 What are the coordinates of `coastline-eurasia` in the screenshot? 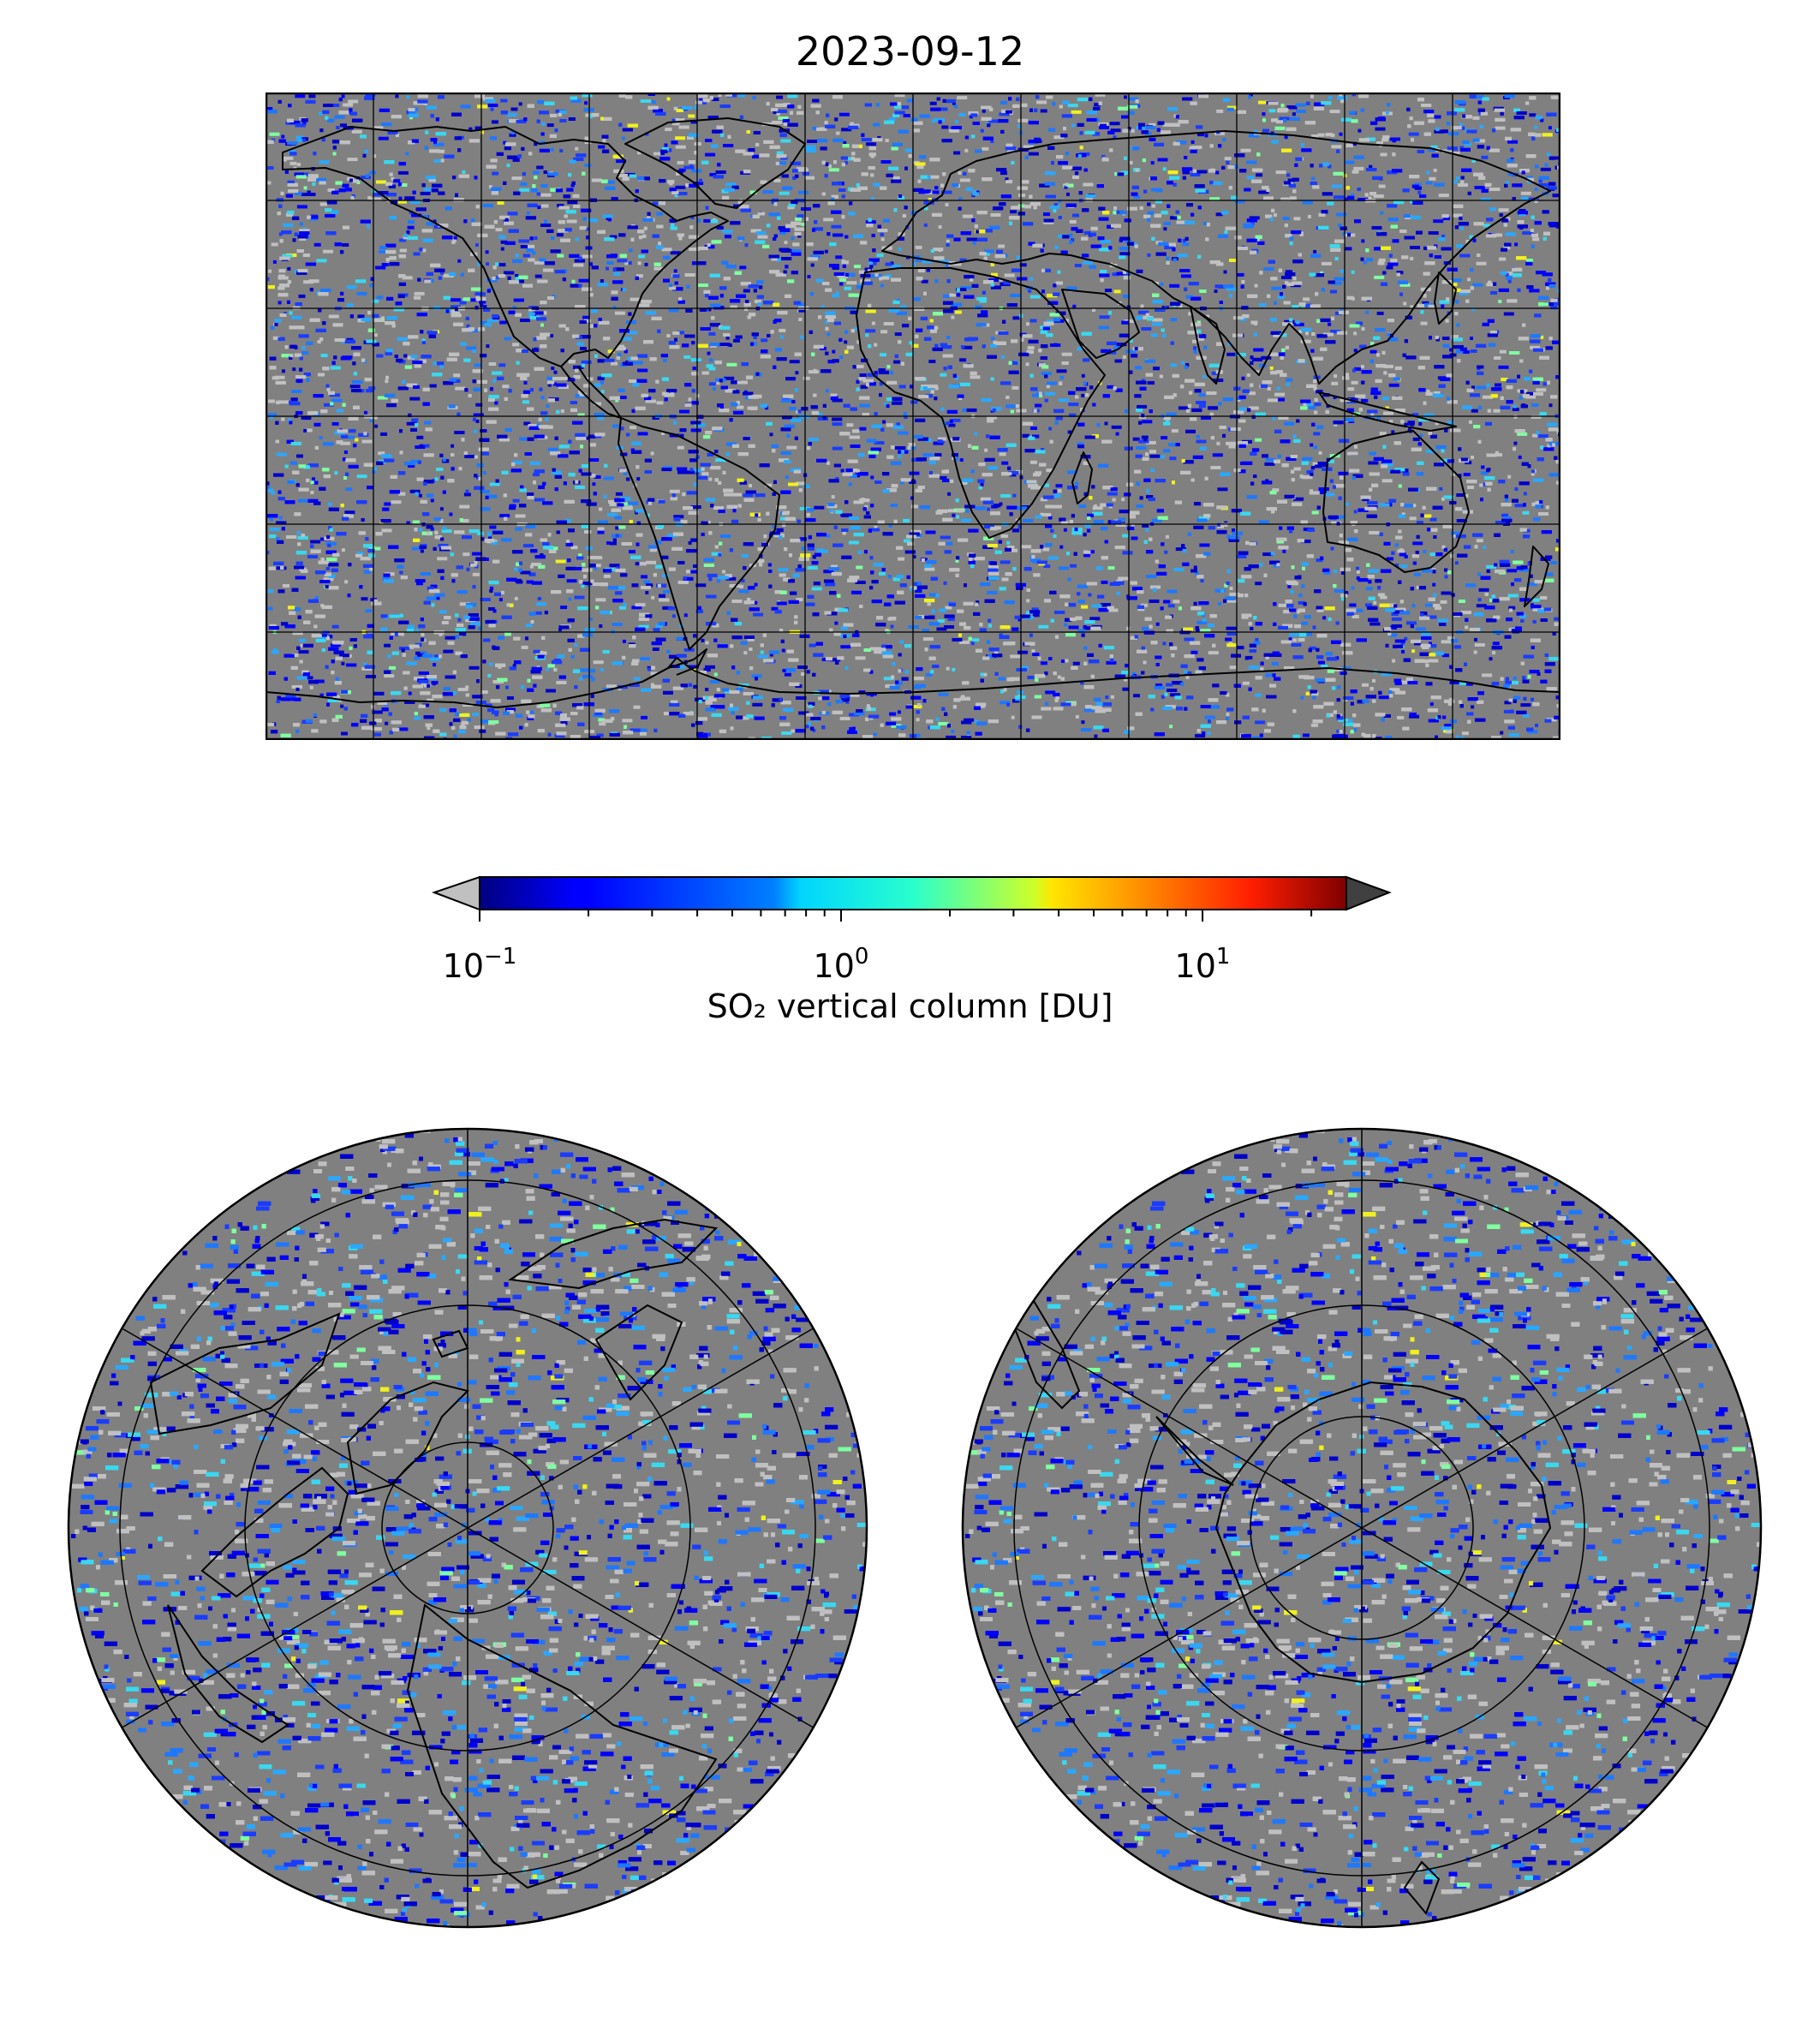 It's located at (1216, 257).